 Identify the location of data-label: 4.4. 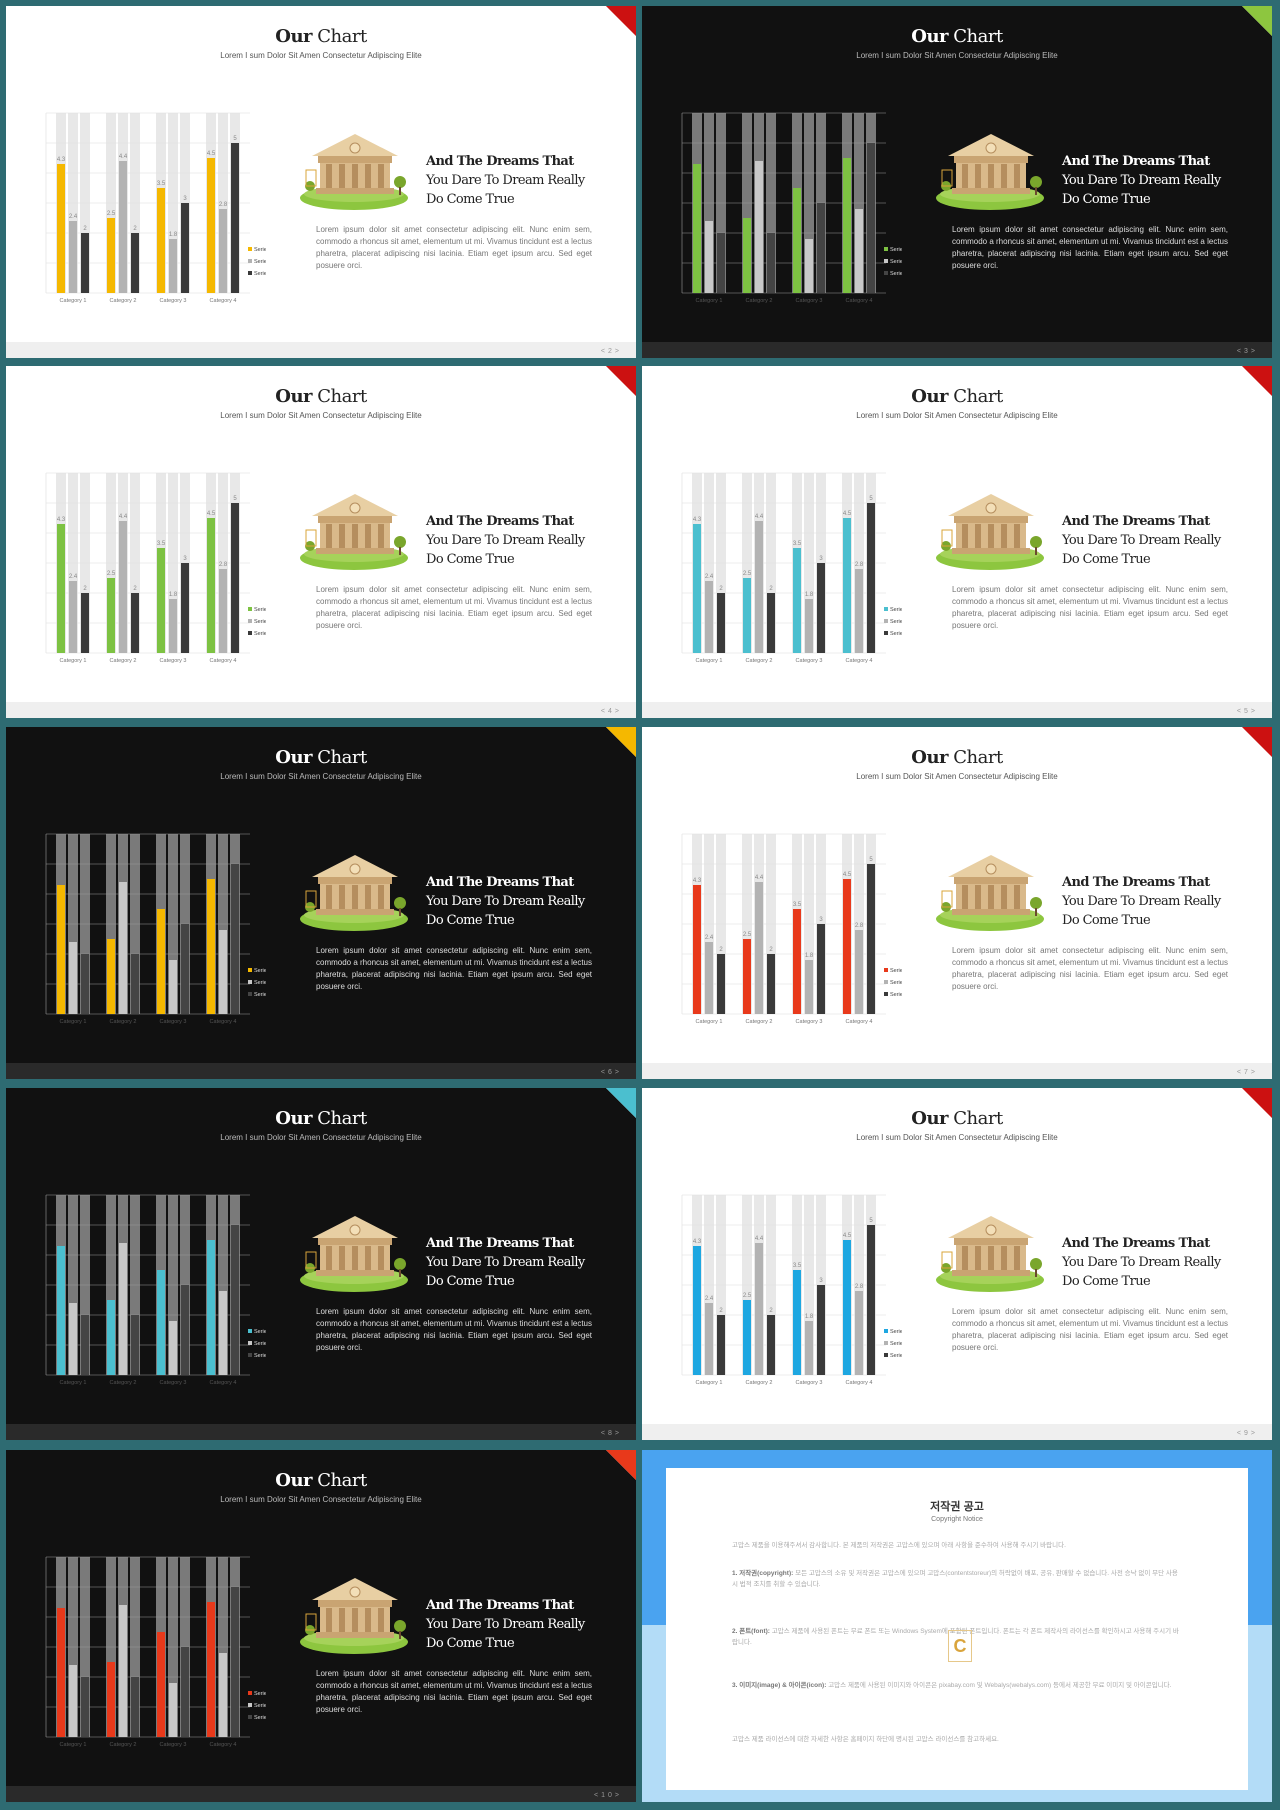
(759, 1239).